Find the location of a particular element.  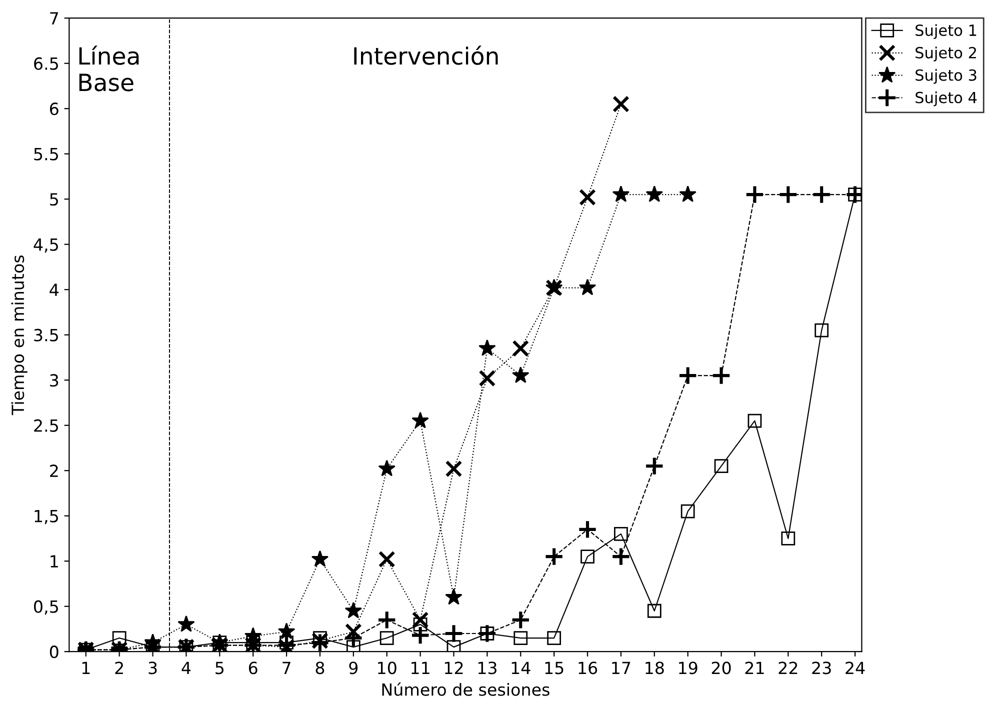

y-tick-label: 2 is located at coordinates (54, 470).